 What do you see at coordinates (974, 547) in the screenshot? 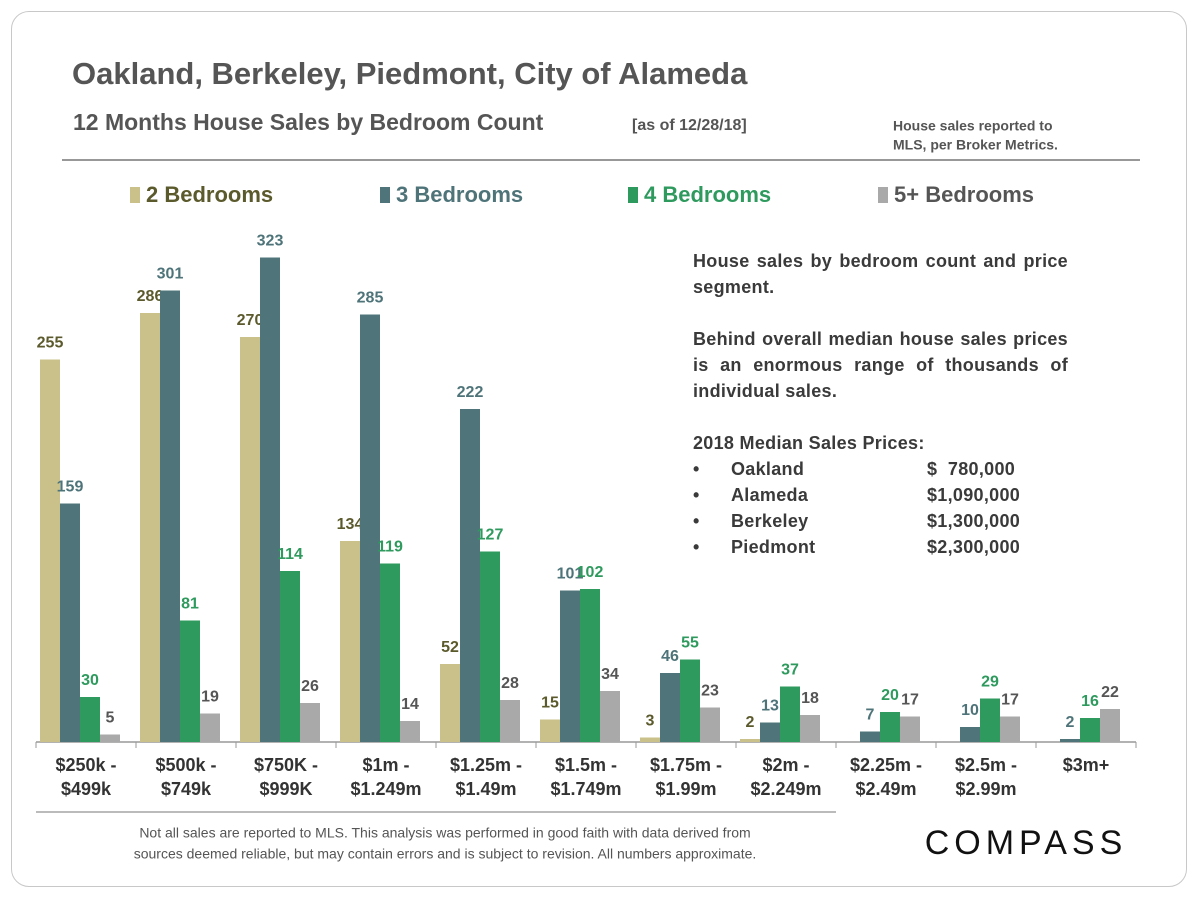
I see `price: $2,300,000` at bounding box center [974, 547].